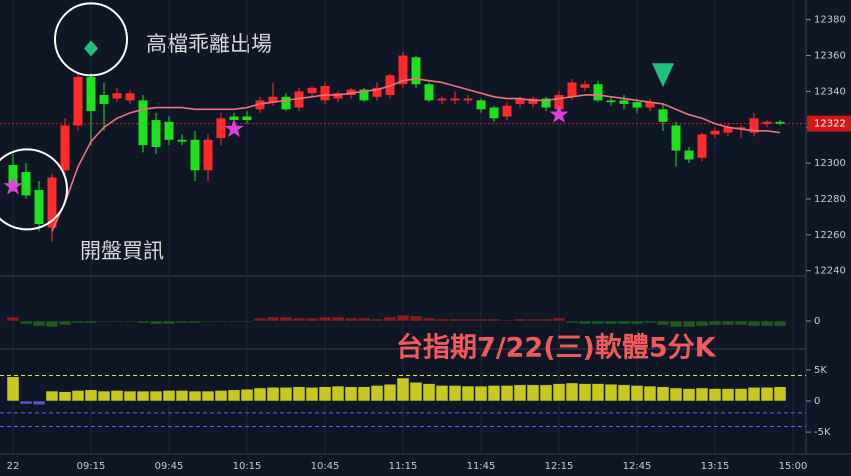  What do you see at coordinates (247, 466) in the screenshot?
I see `x-tick-label: 10:15` at bounding box center [247, 466].